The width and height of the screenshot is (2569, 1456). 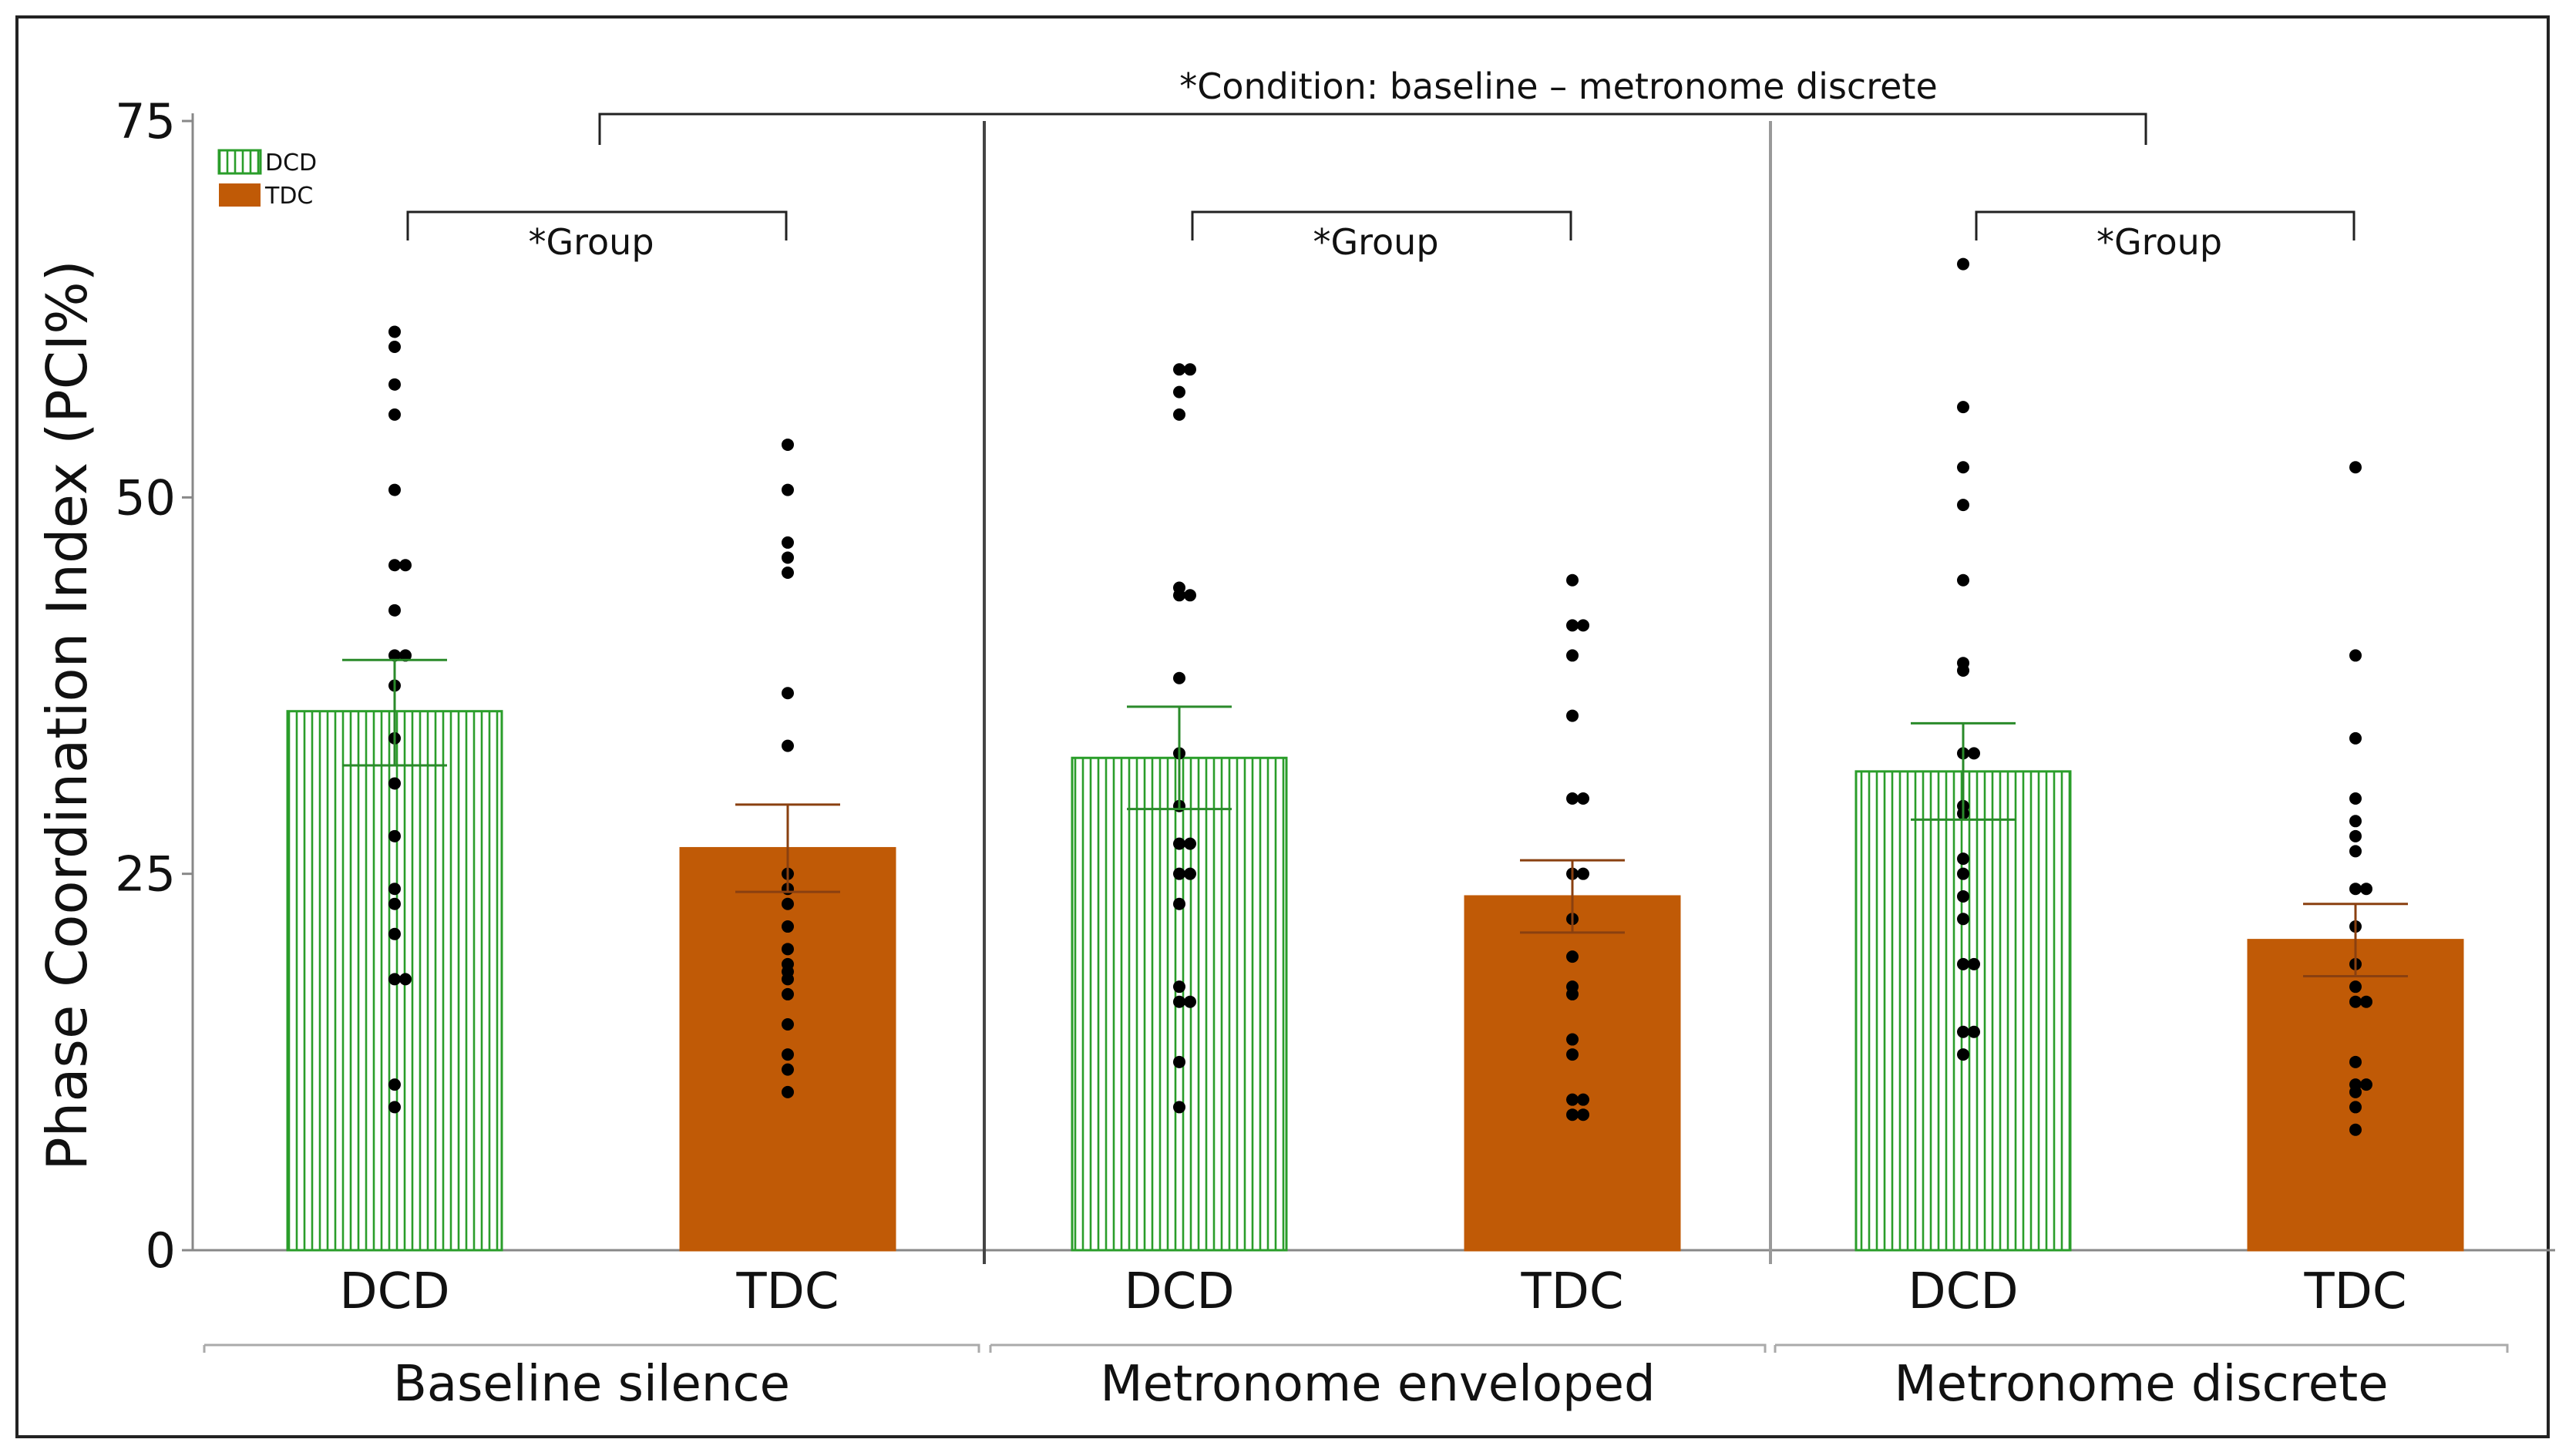 I want to click on y-tick-label: 50, so click(x=146, y=497).